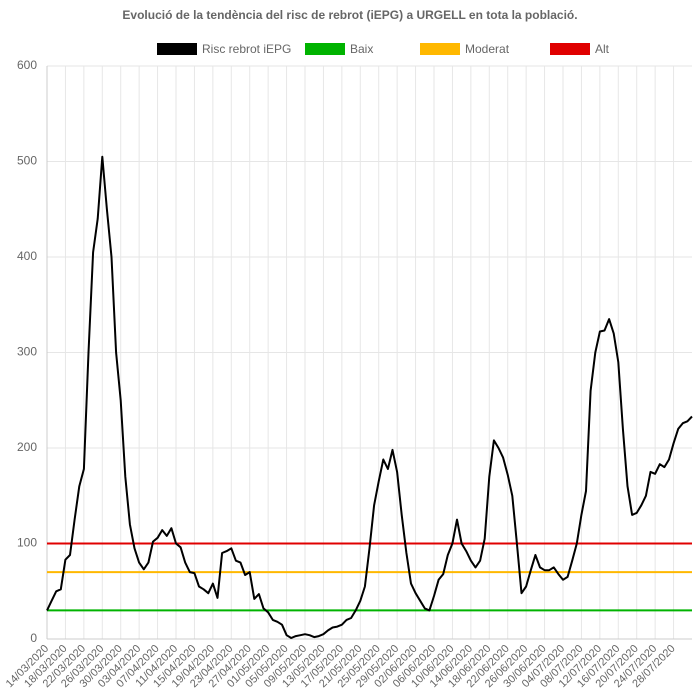 This screenshot has width=700, height=700. What do you see at coordinates (27, 543) in the screenshot?
I see `y-tick-label: 100` at bounding box center [27, 543].